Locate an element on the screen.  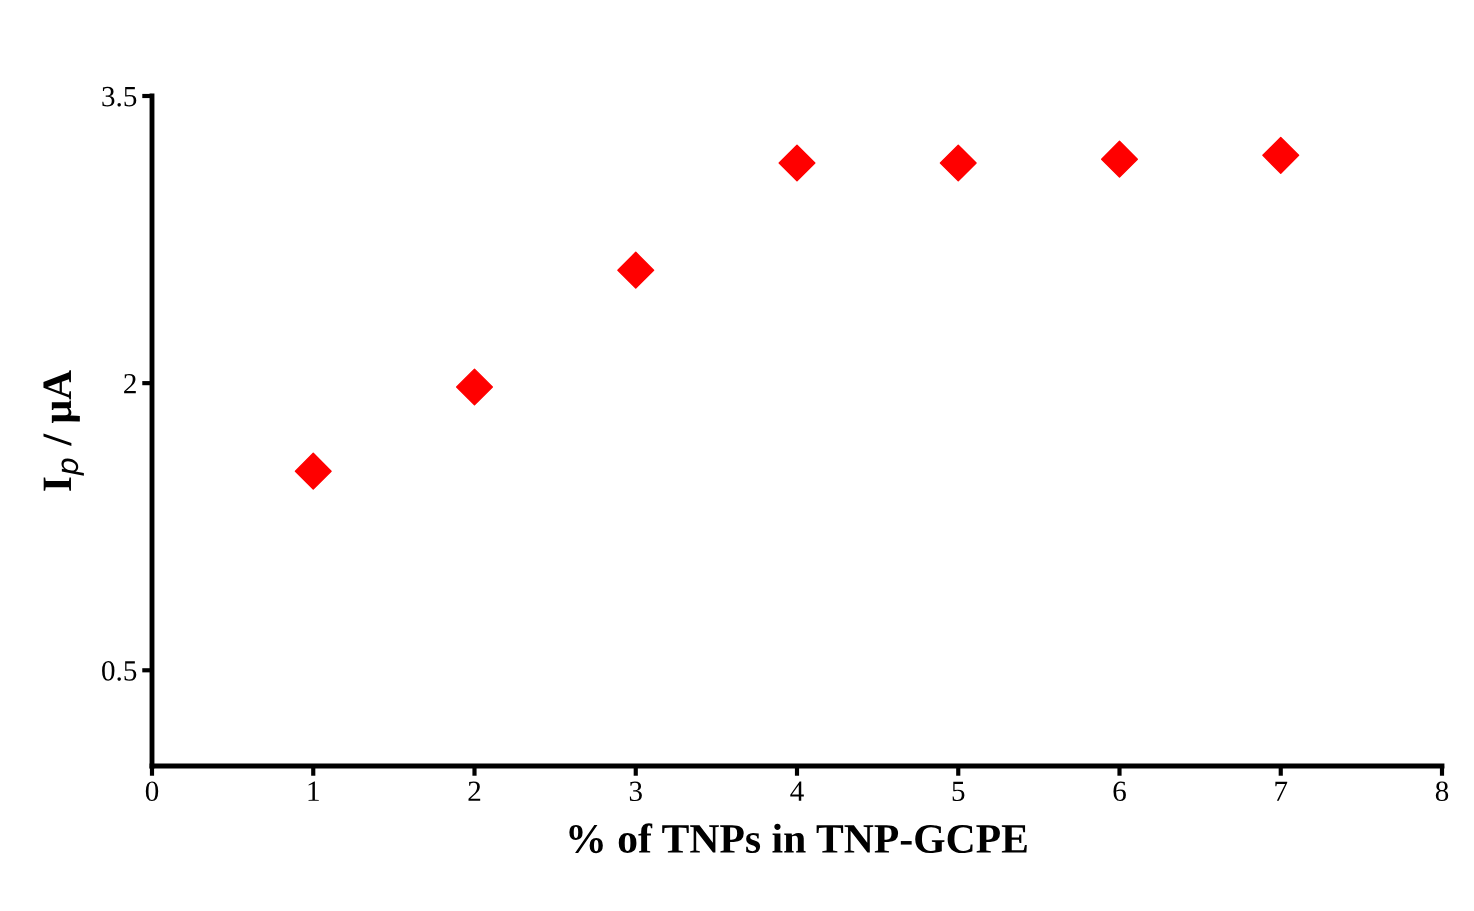
x-tick-label: 8 is located at coordinates (1442, 791).